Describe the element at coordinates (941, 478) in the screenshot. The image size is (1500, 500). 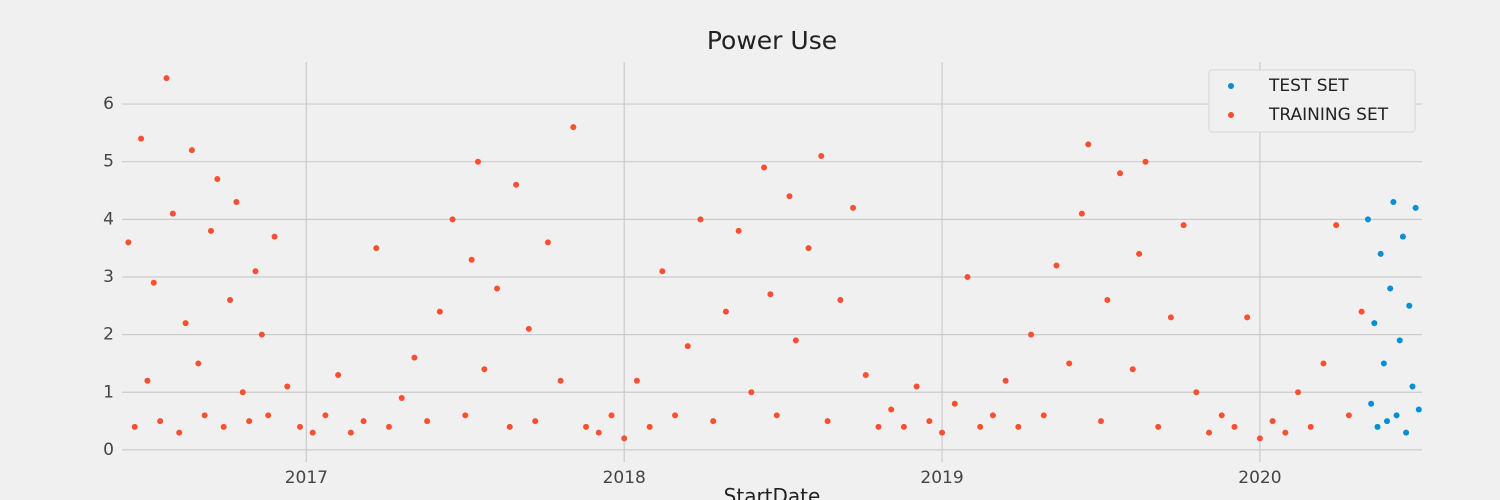
I see `x-tick-label: 2019` at that location.